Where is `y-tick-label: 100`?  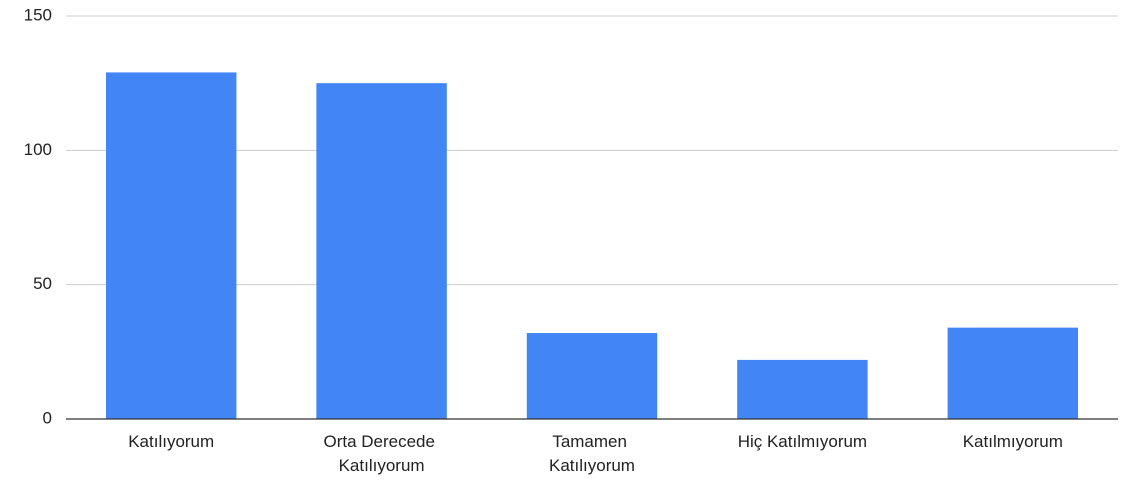
y-tick-label: 100 is located at coordinates (38, 149).